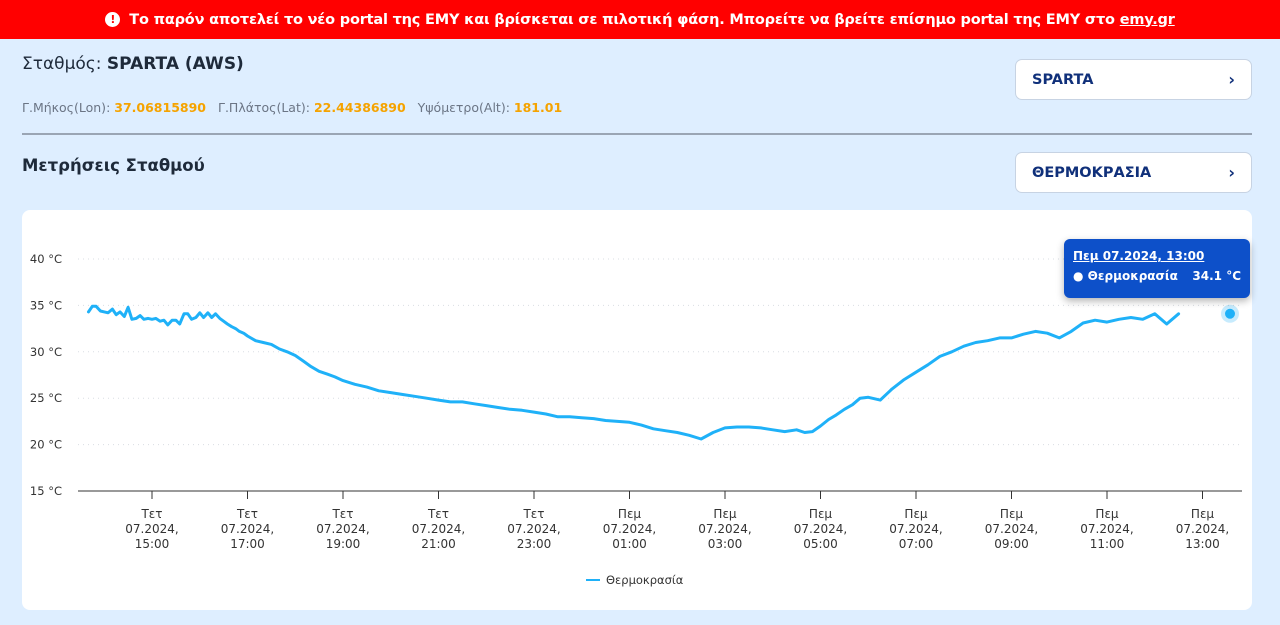 This screenshot has height=625, width=1280. I want to click on x-tick-label: Πεμ 07.2024, 13:00, so click(1202, 529).